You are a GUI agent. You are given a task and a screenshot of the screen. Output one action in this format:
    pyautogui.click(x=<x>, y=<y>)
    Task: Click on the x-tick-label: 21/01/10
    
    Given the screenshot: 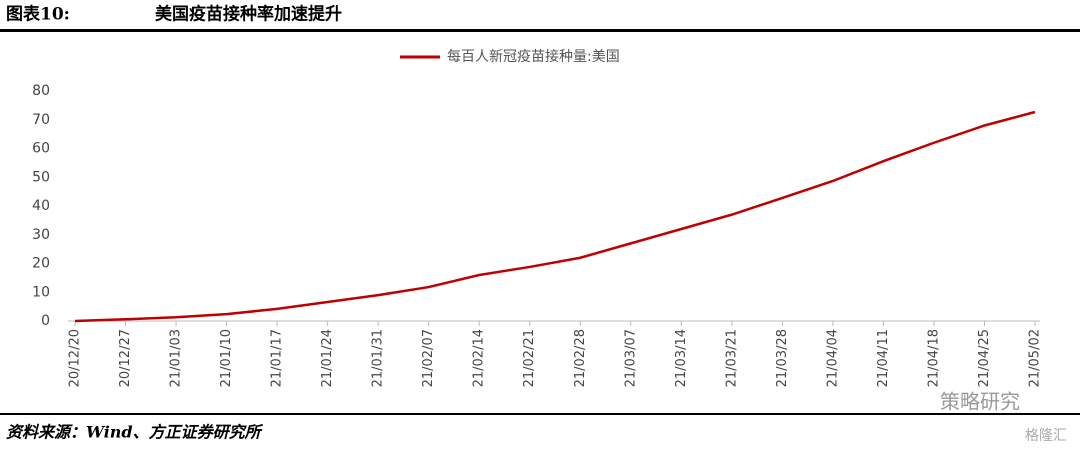 What is the action you would take?
    pyautogui.click(x=226, y=358)
    